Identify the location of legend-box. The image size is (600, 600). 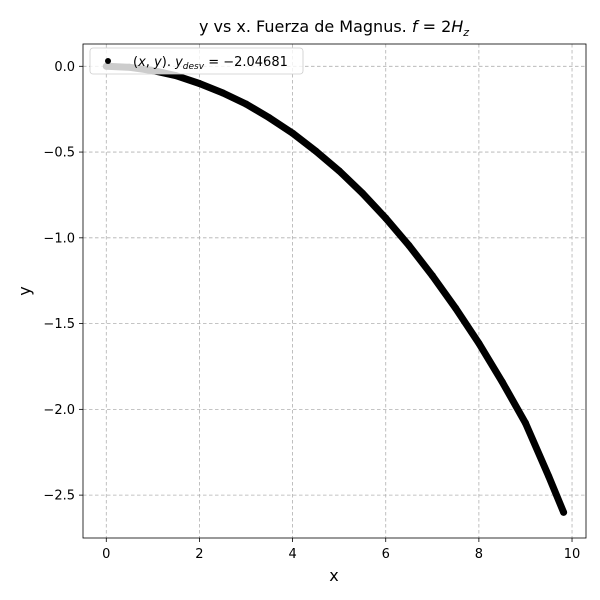
(196, 61).